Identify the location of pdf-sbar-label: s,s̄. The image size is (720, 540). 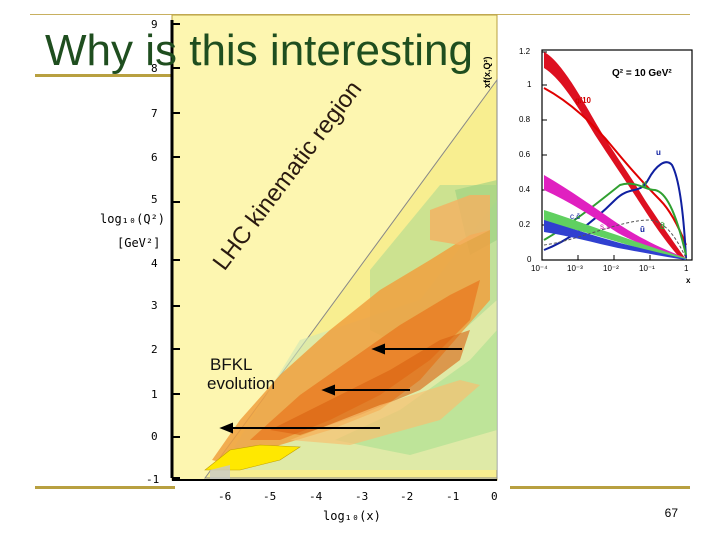
(605, 226).